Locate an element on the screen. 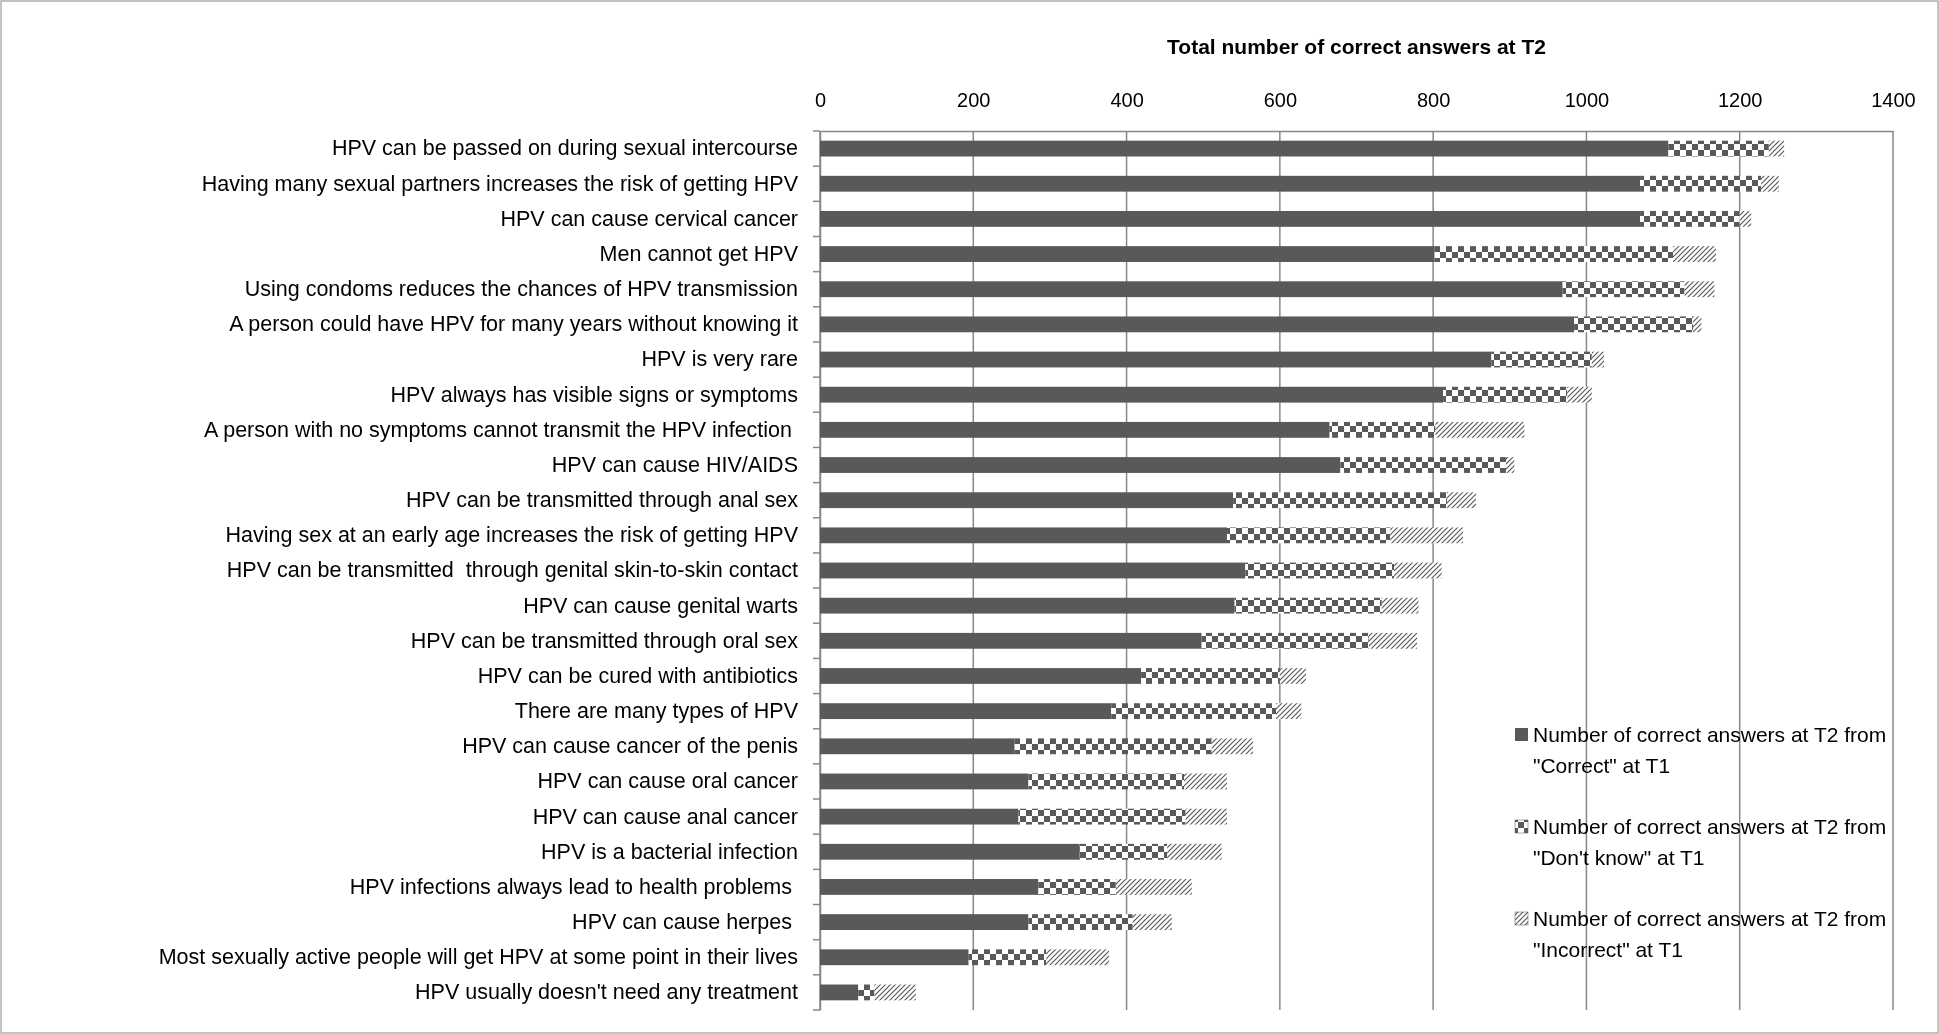 The height and width of the screenshot is (1034, 1939). y-tick-label: A person could have HPV for many years without knowing it is located at coordinates (514, 324).